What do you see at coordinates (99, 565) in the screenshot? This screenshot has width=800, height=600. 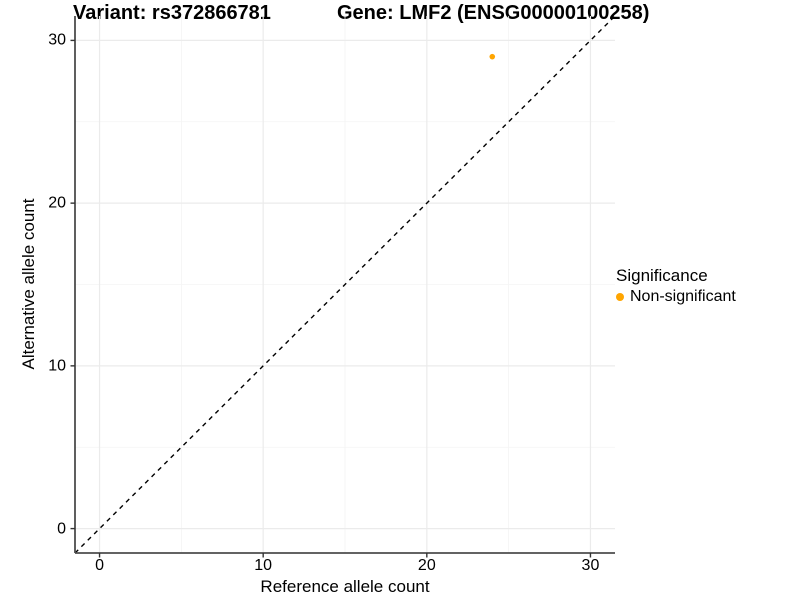 I see `x-tick-label: 0` at bounding box center [99, 565].